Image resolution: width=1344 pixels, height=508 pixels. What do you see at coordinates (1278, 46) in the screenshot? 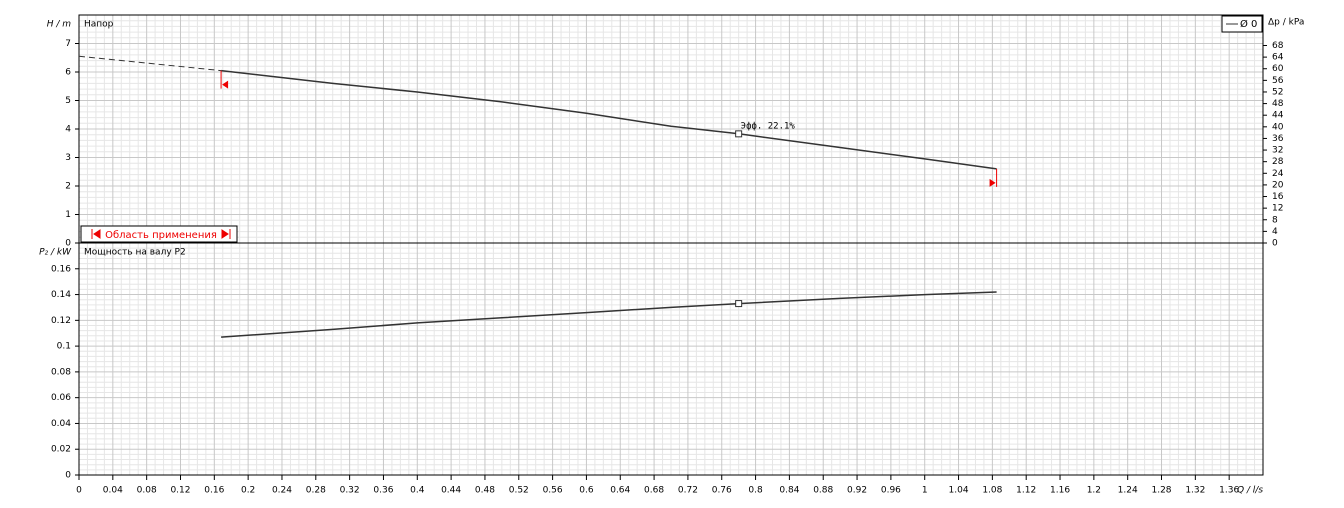
I see `y2-tick-label: 68` at bounding box center [1278, 46].